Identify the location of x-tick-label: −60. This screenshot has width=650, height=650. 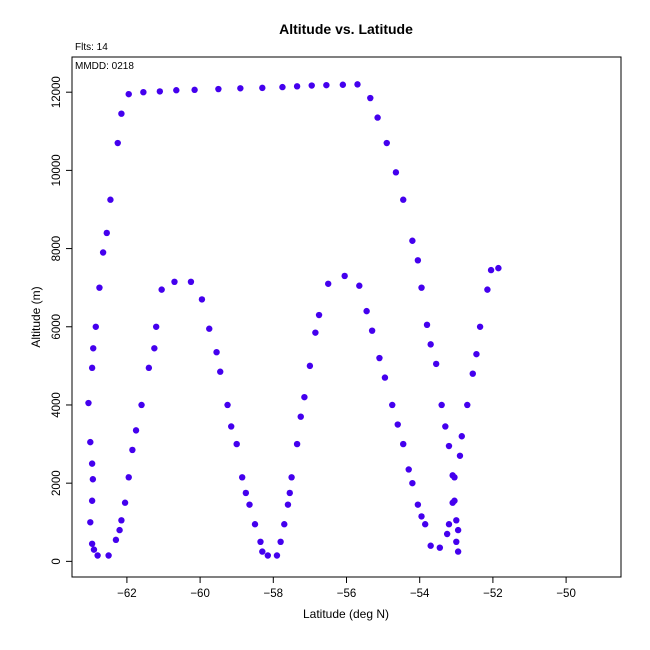
(200, 594).